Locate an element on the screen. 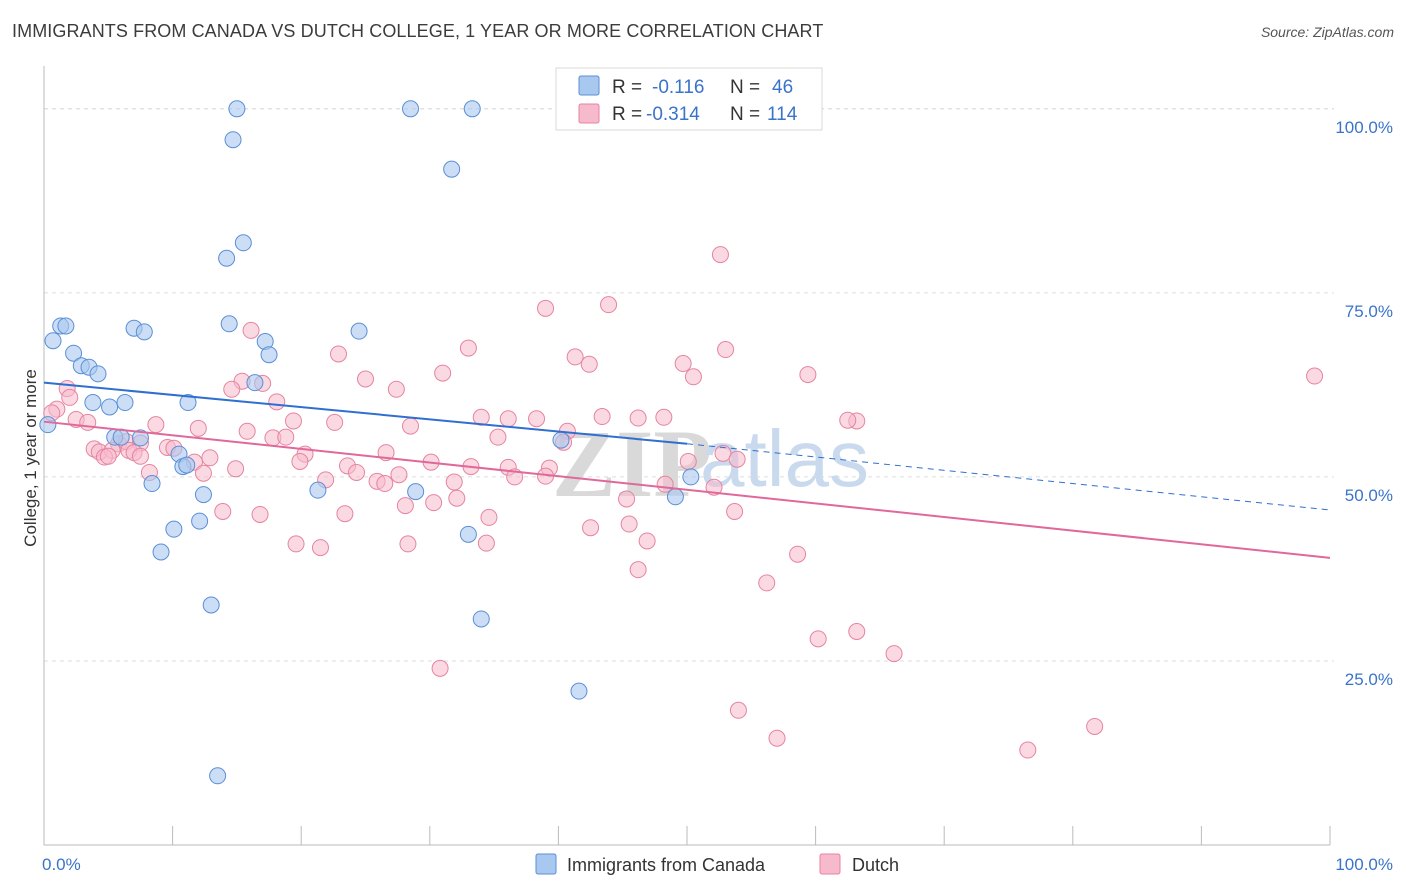  correlation-legend: R = -0.116 N = 46 R = -0.314 N = 114 is located at coordinates (689, 99).